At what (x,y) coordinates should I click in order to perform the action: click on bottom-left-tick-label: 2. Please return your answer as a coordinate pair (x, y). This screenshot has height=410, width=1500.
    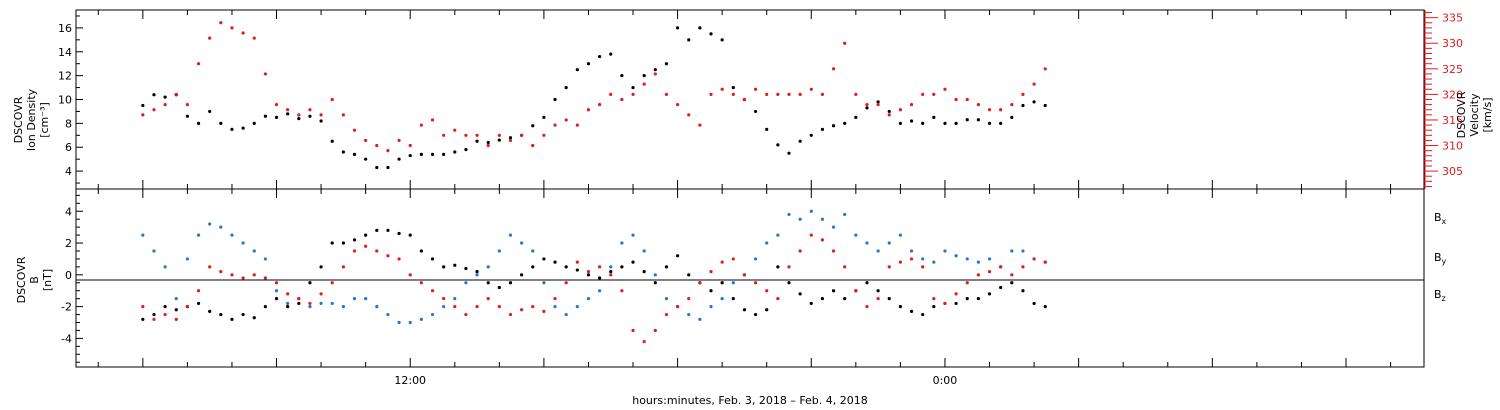
    Looking at the image, I should click on (68, 243).